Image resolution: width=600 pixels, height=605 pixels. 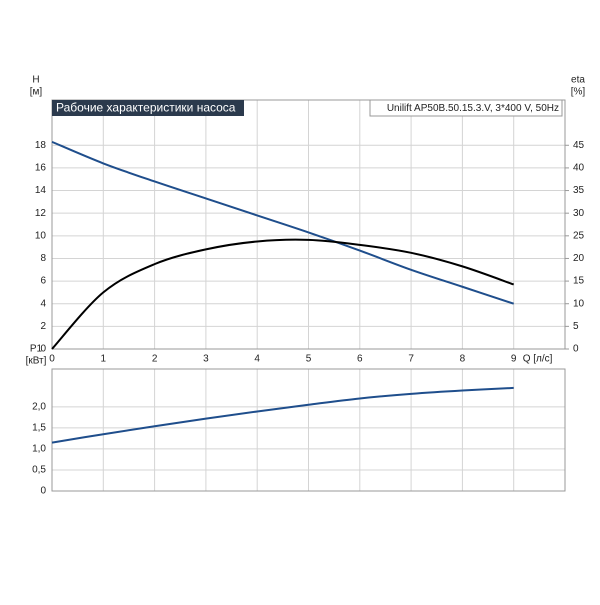 What do you see at coordinates (206, 359) in the screenshot?
I see `x-tick-label: 3` at bounding box center [206, 359].